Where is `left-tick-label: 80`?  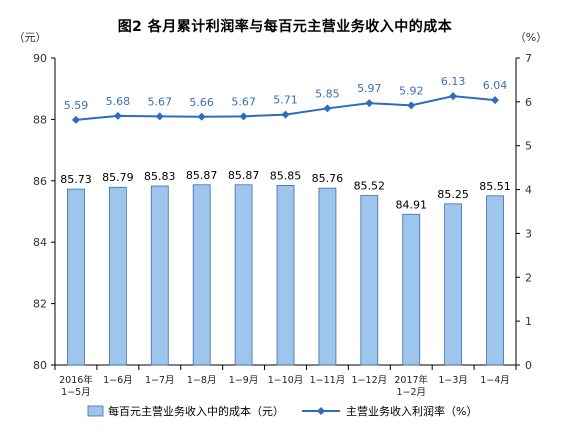 left-tick-label: 80 is located at coordinates (40, 365).